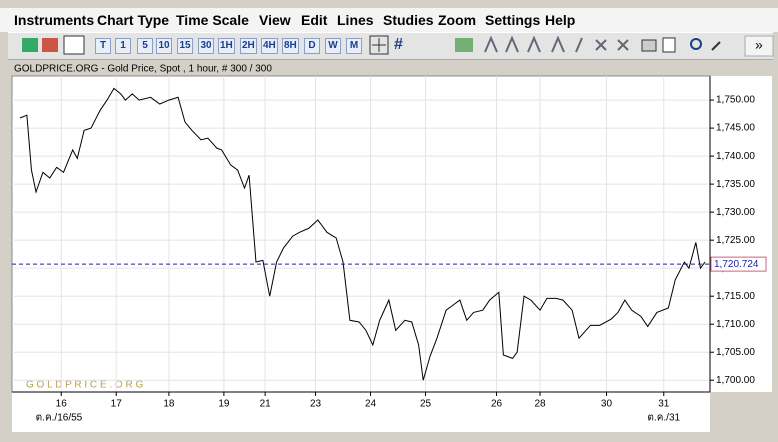 The height and width of the screenshot is (442, 778). I want to click on y-tick-label: 1,735.00, so click(735, 184).